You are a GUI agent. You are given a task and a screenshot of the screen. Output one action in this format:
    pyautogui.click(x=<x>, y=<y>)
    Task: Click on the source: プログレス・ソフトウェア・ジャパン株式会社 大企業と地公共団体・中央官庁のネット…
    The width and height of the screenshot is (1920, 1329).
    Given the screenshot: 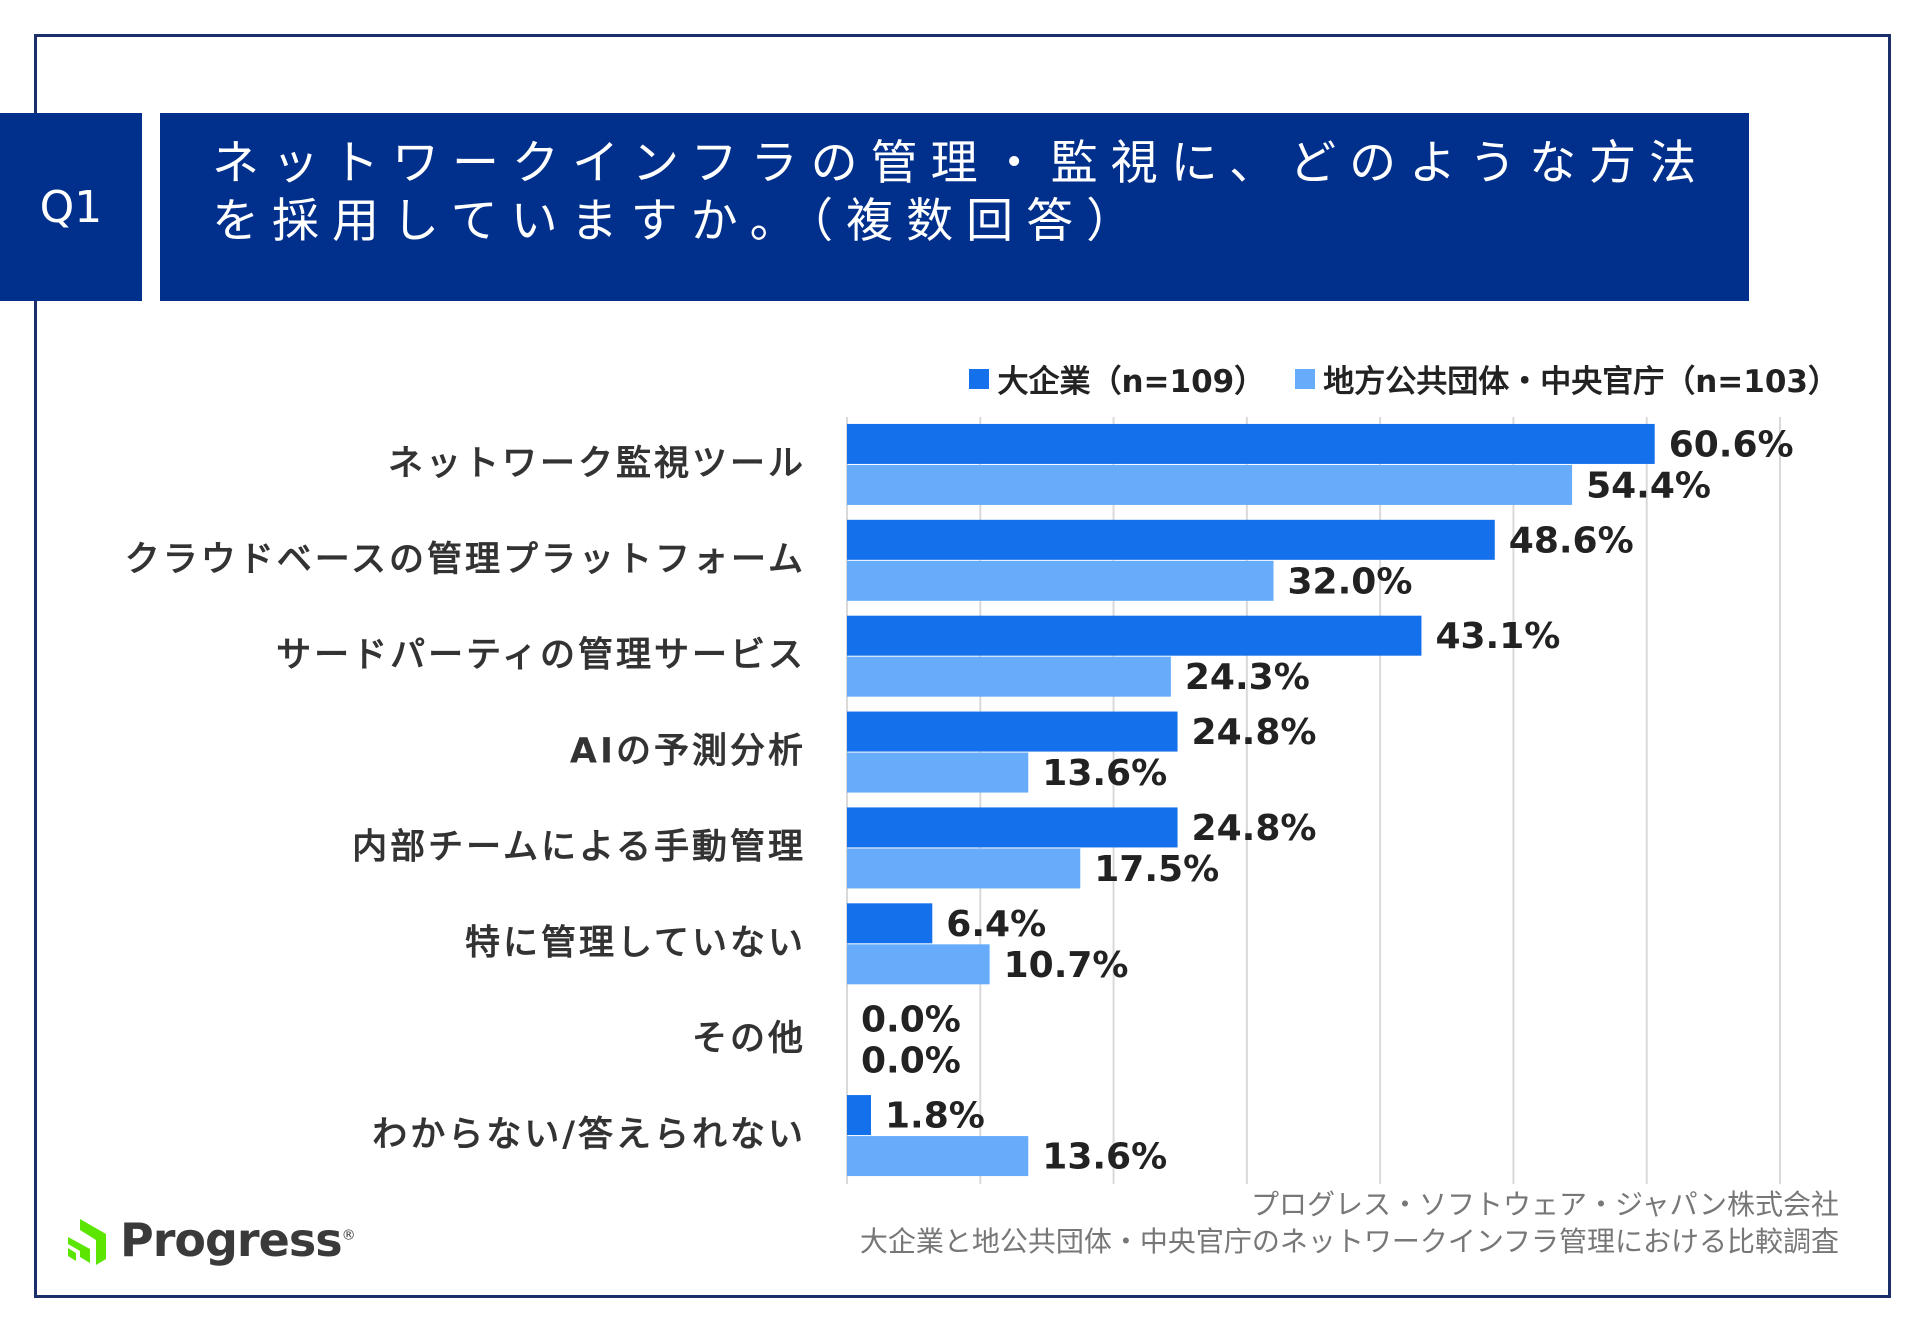 What is the action you would take?
    pyautogui.click(x=1349, y=1223)
    